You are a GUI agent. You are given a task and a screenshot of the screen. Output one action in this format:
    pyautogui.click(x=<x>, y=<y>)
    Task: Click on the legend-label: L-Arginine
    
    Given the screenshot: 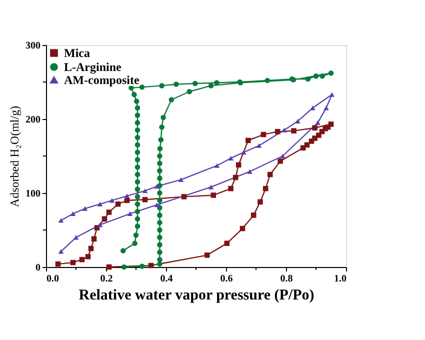 What is the action you would take?
    pyautogui.click(x=93, y=67)
    